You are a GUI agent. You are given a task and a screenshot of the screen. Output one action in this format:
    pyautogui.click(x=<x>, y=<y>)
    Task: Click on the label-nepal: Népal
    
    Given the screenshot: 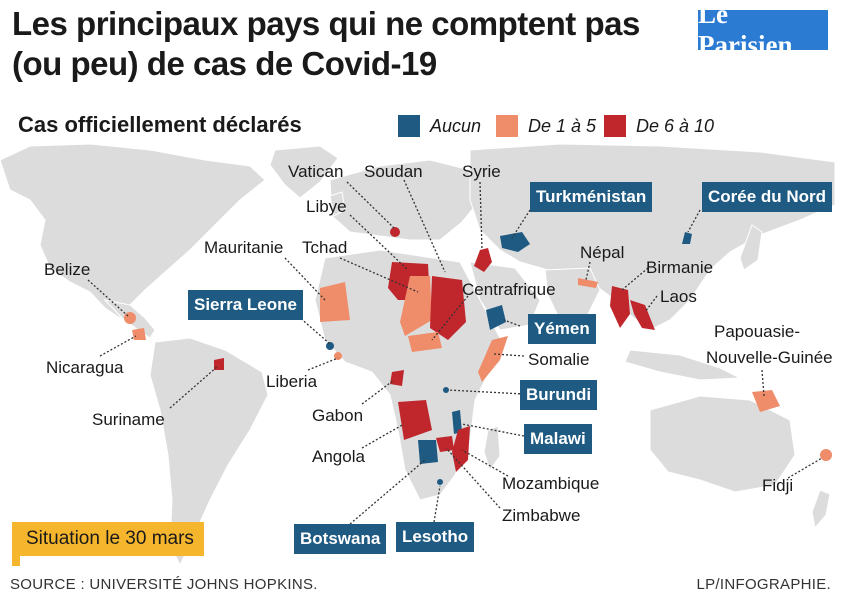 What is the action you would take?
    pyautogui.click(x=602, y=252)
    